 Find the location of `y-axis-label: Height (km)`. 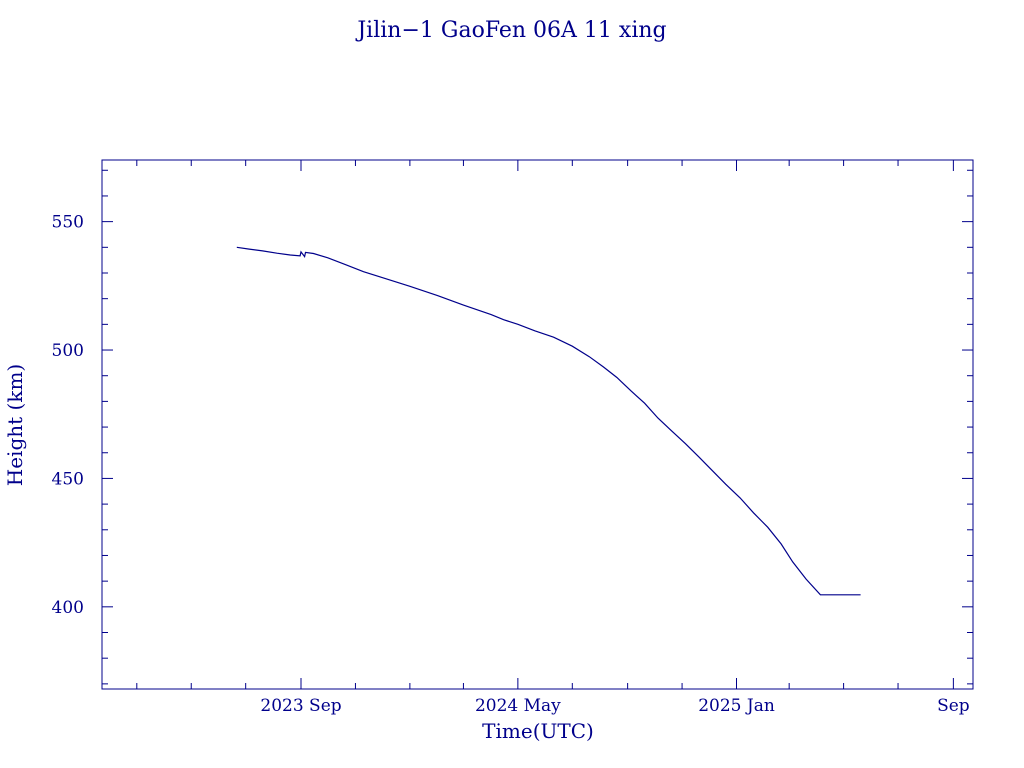

y-axis-label: Height (km) is located at coordinates (15, 425).